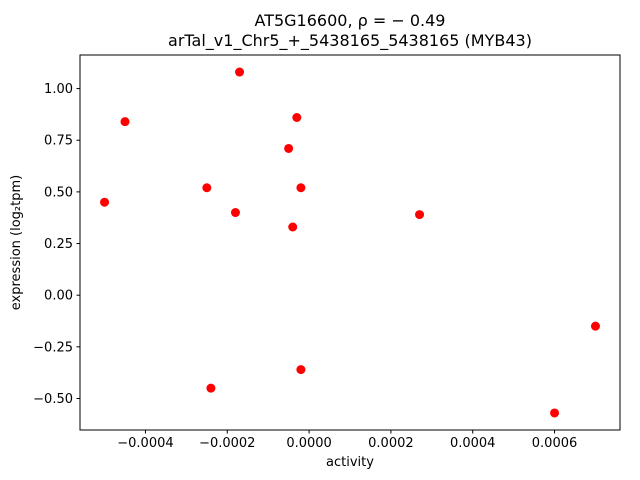 This screenshot has height=480, width=640. Describe the element at coordinates (58, 192) in the screenshot. I see `y-tick-label: 0.50` at that location.